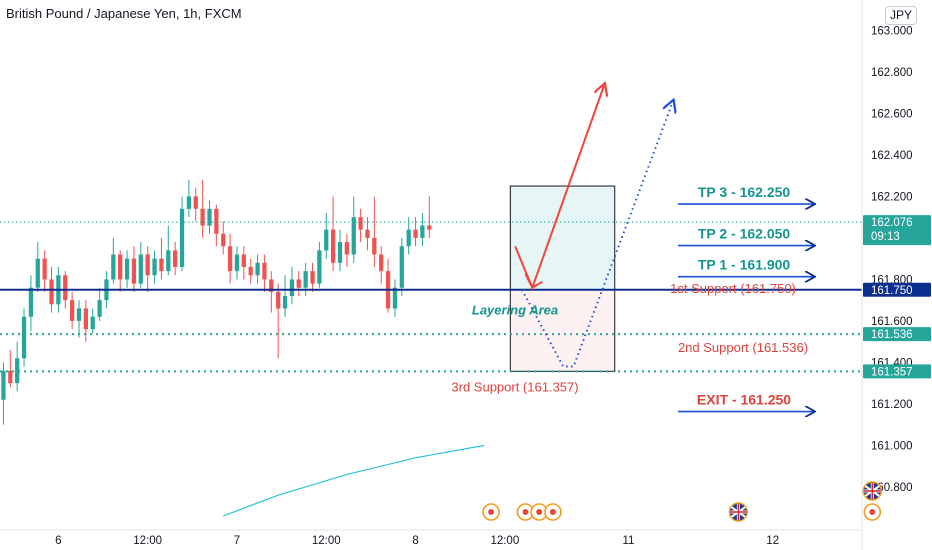  I want to click on y-tick-label: 162.200, so click(892, 197).